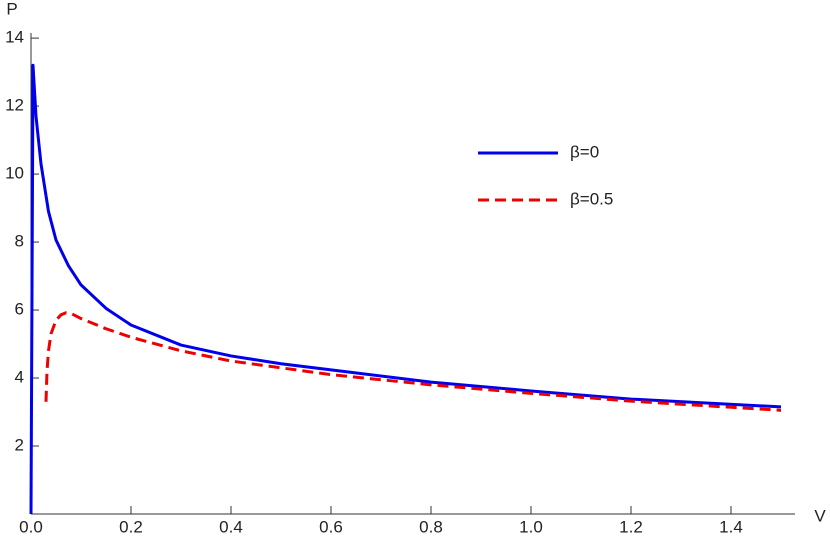 Image resolution: width=830 pixels, height=540 pixels. What do you see at coordinates (731, 526) in the screenshot?
I see `x-tick-label: 1.4` at bounding box center [731, 526].